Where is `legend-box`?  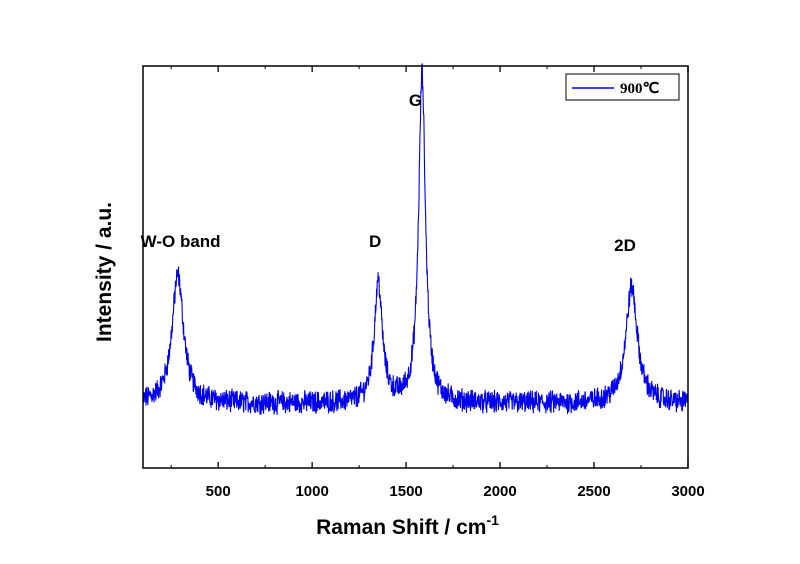
legend-box is located at coordinates (622, 87).